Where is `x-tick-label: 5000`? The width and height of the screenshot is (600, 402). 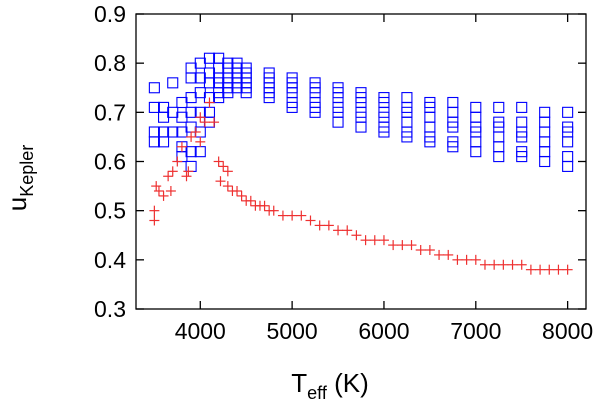
x-tick-label: 5000 is located at coordinates (292, 331).